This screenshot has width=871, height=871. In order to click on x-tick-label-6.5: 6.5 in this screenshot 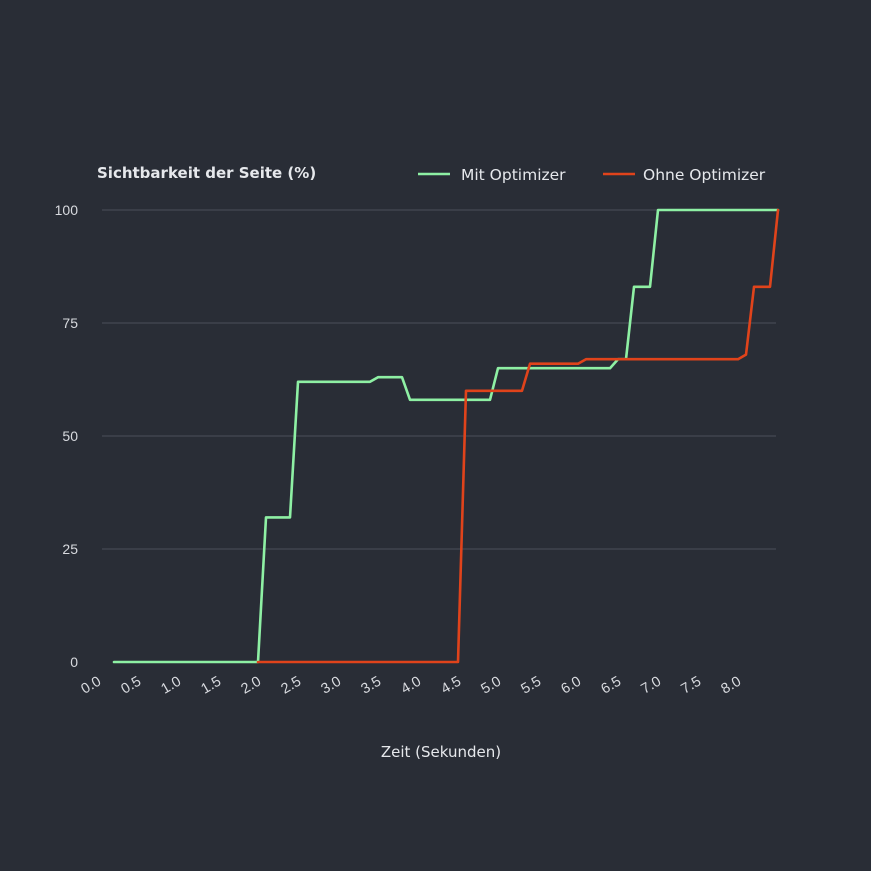, I will do `click(611, 686)`.